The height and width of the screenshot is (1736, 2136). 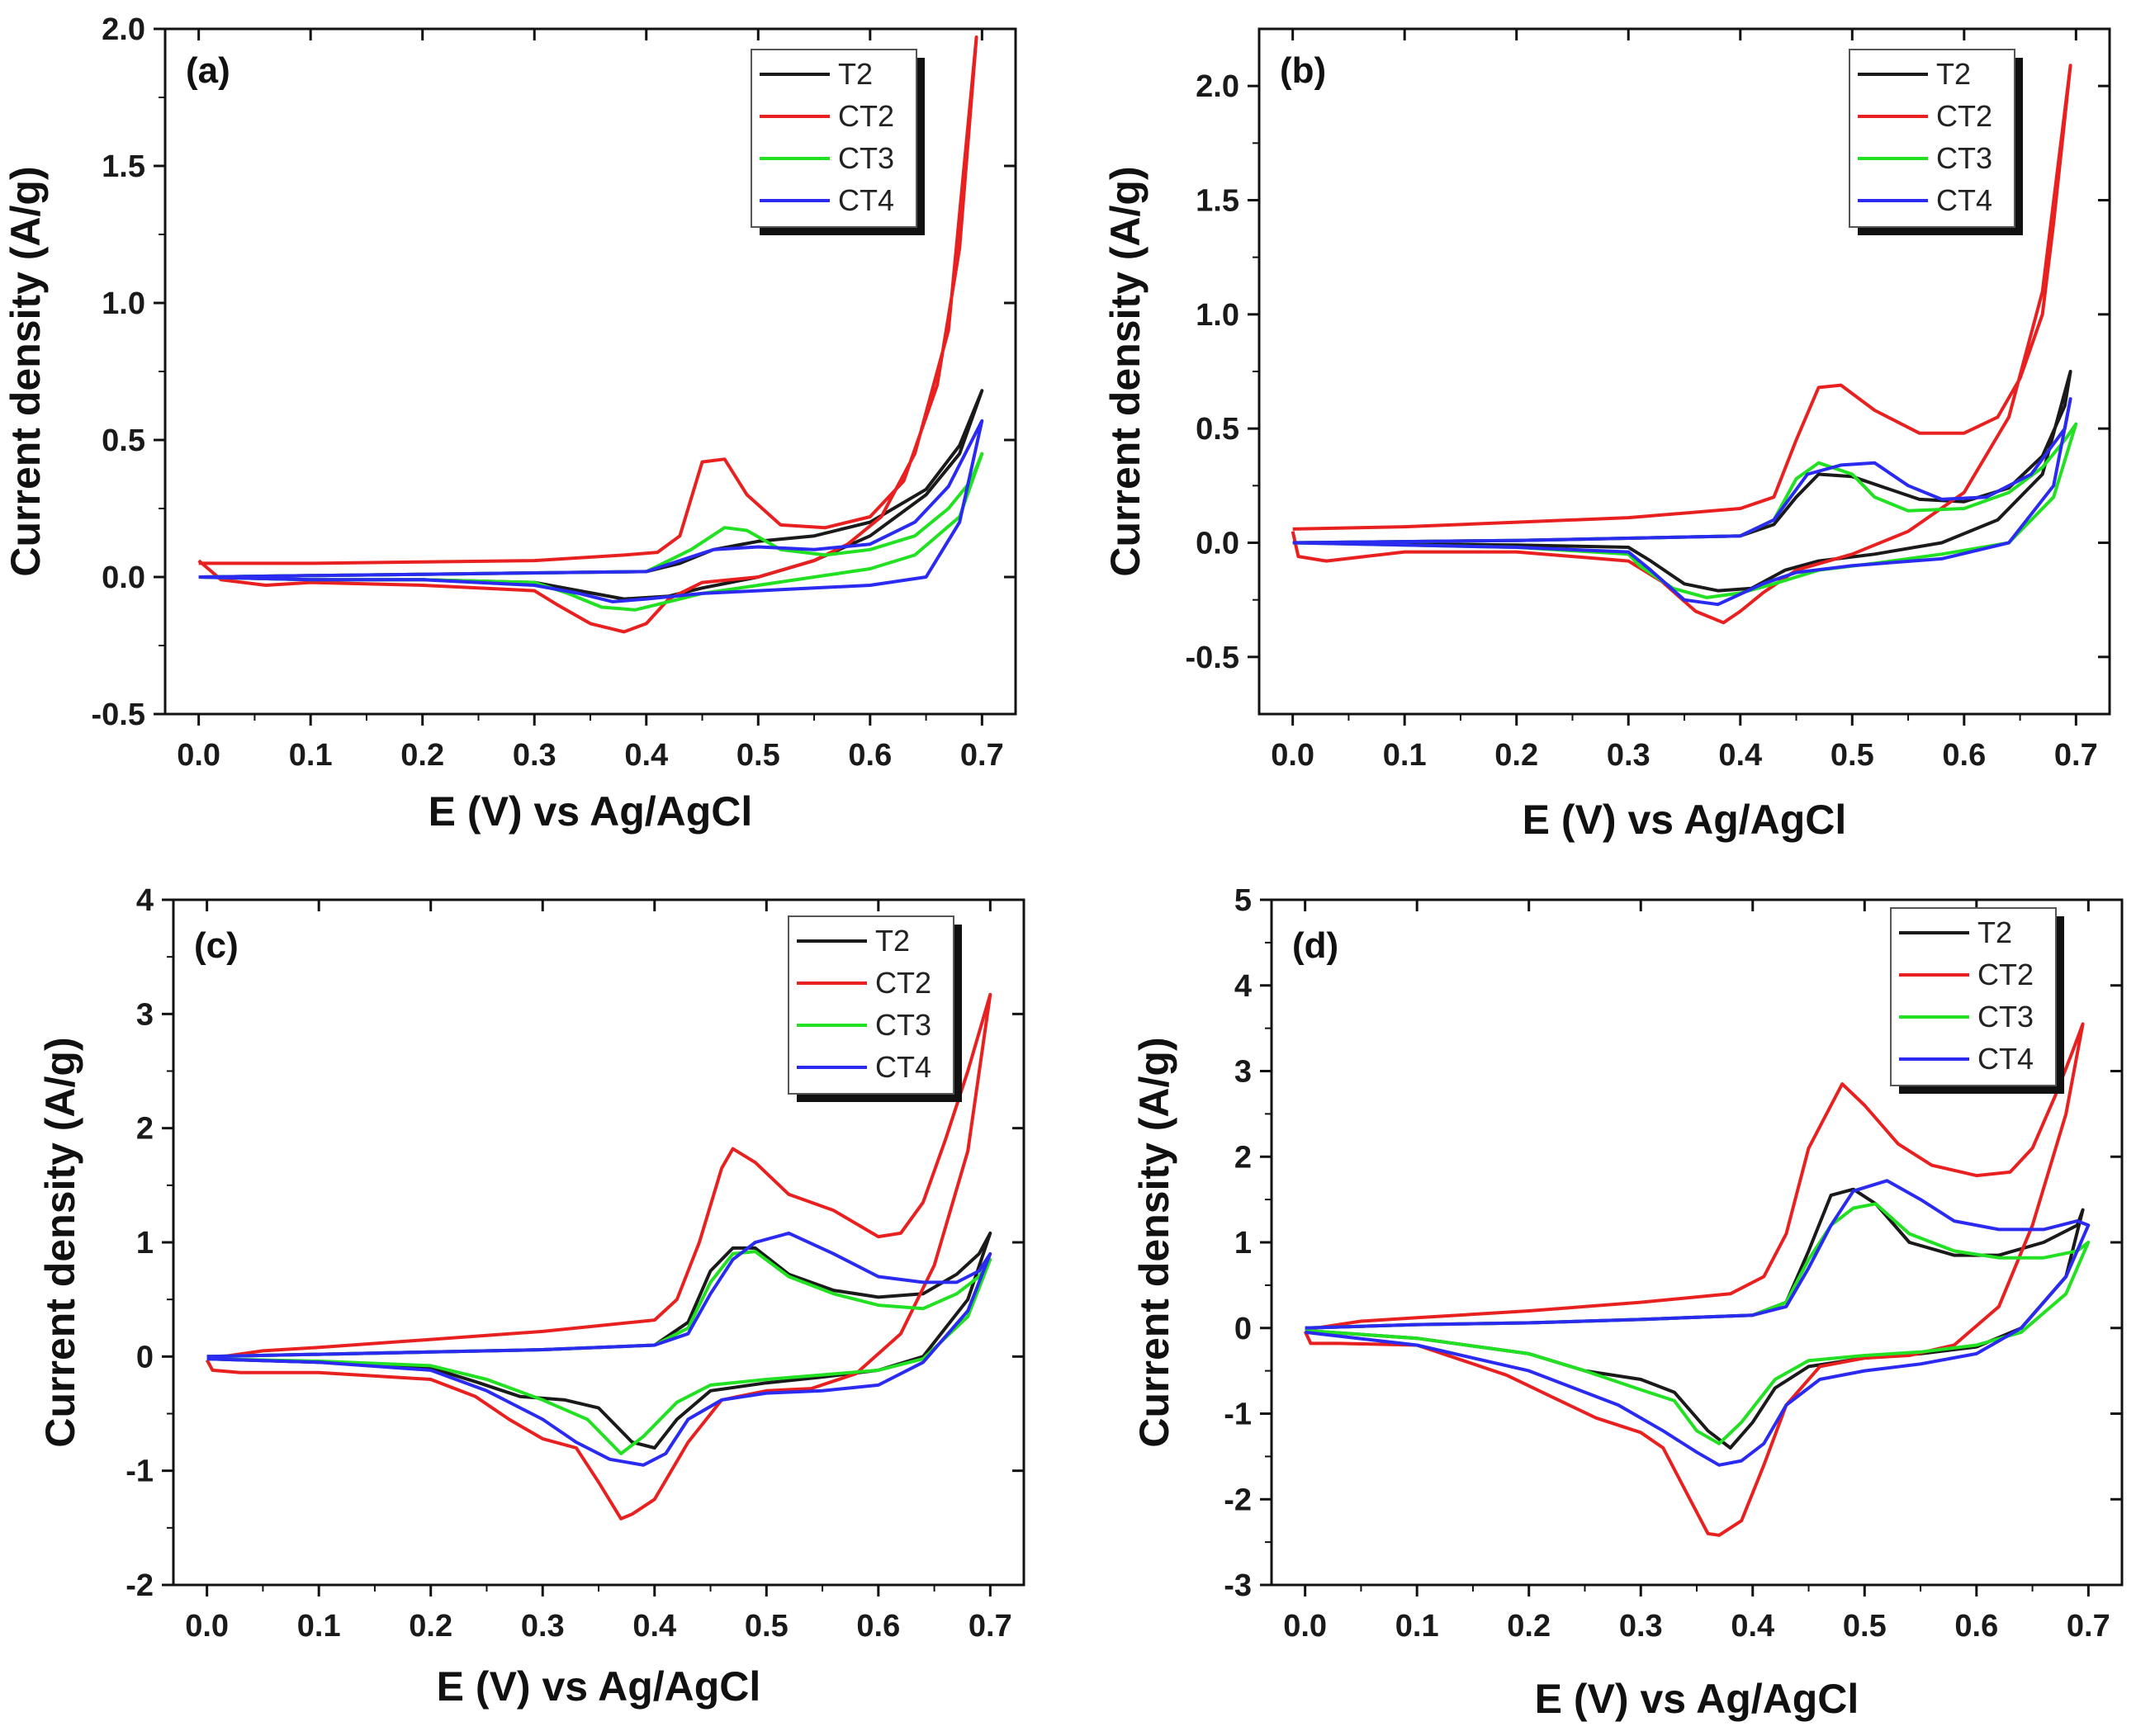 I want to click on panel-label: (a), so click(x=208, y=70).